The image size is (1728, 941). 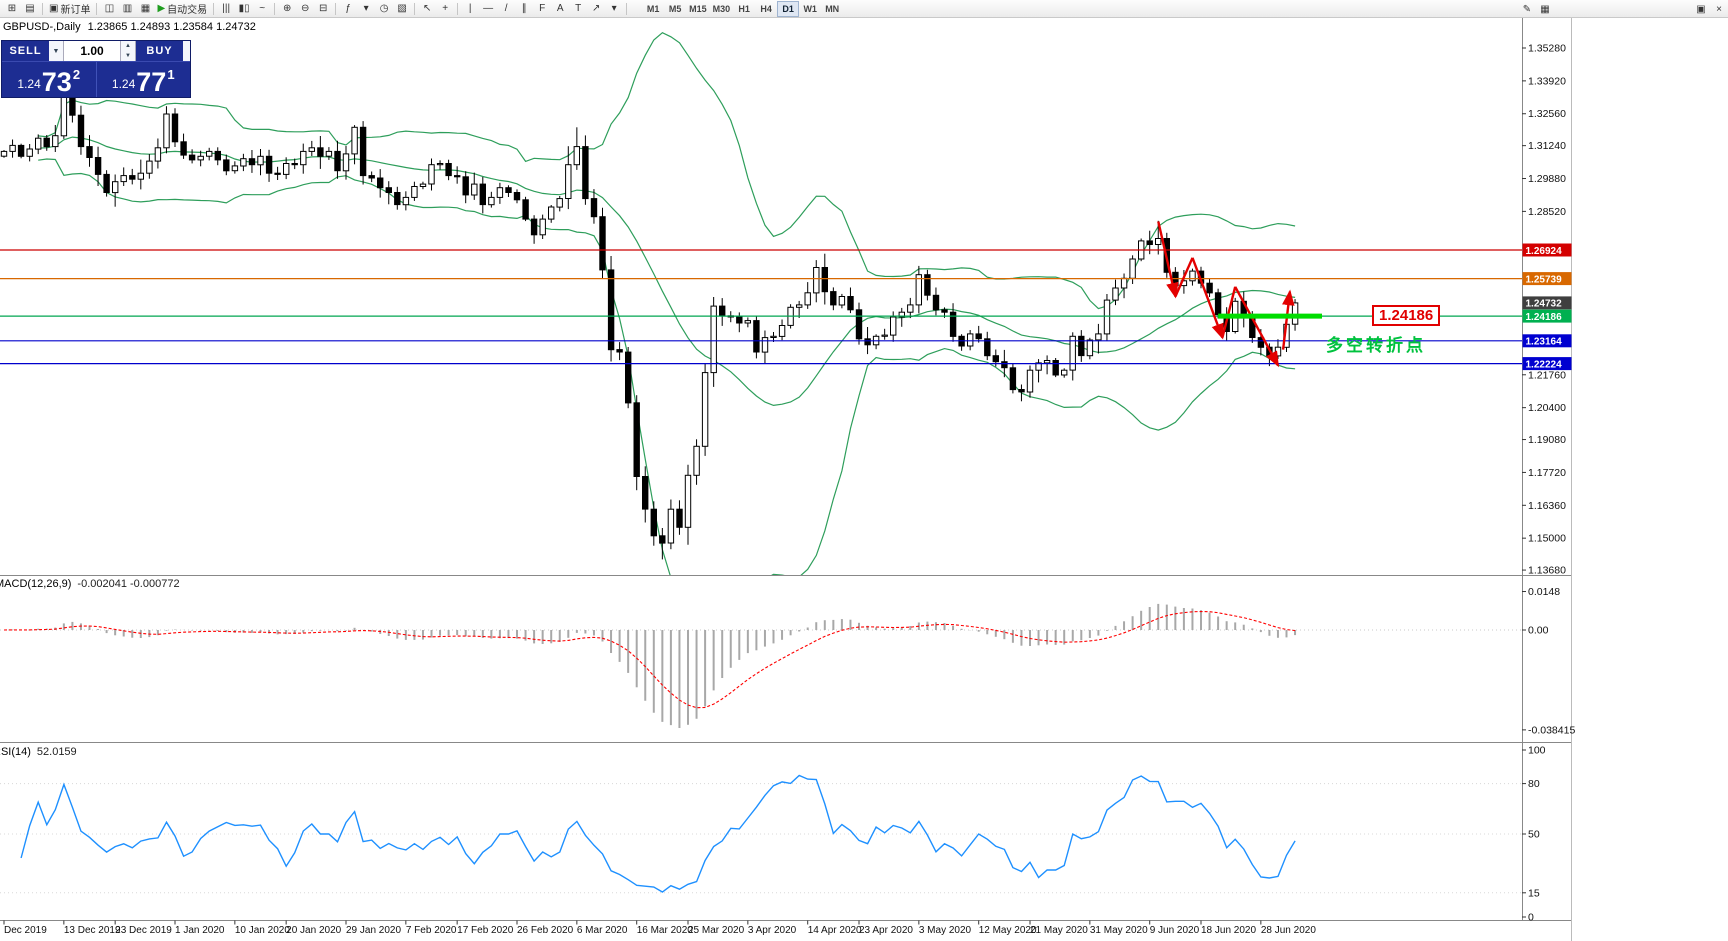 I want to click on rsi-name: RSI(14), so click(x=15, y=752).